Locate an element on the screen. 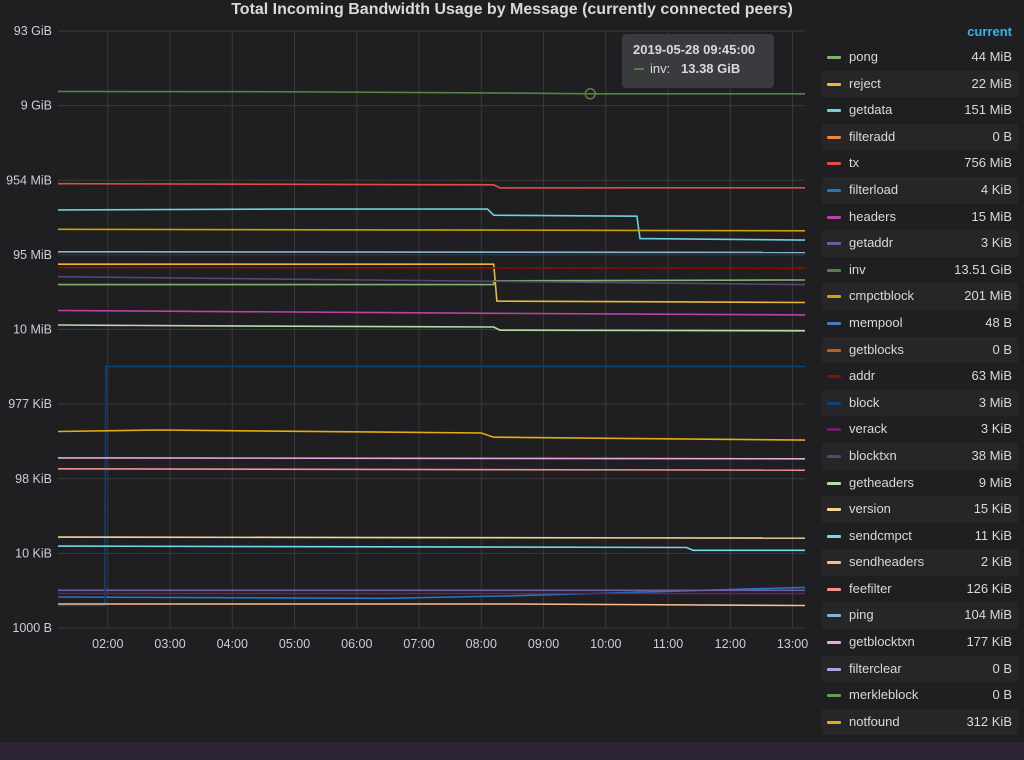 Image resolution: width=1024 pixels, height=760 pixels. legend-item-notfound: notfound 312 KiB is located at coordinates (920, 722).